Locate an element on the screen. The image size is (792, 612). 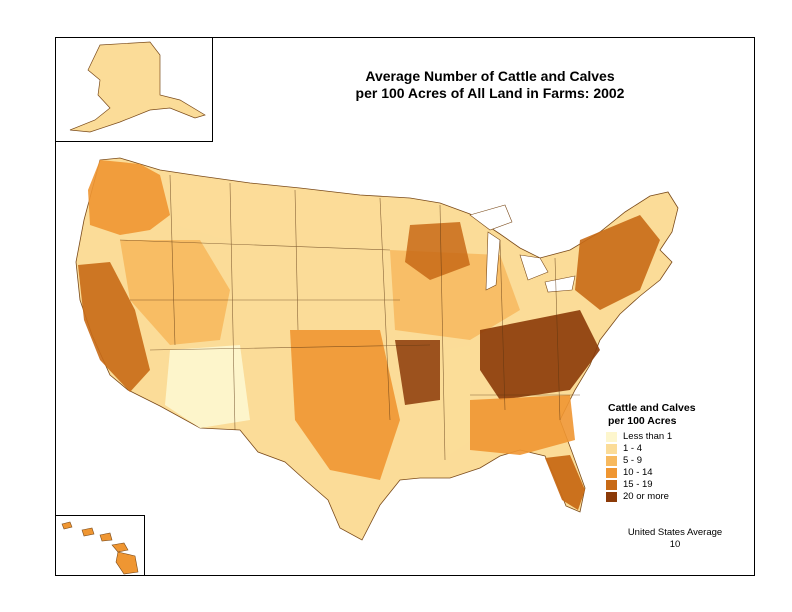
alaska-map is located at coordinates (137, 87).